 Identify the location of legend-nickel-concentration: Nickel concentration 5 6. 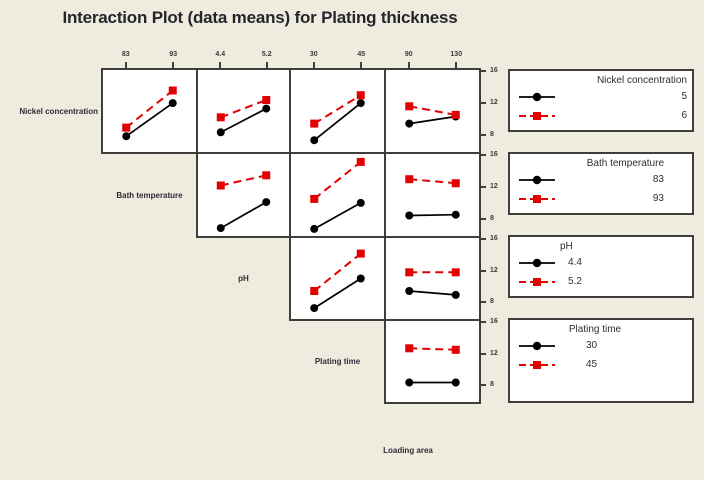
(601, 100).